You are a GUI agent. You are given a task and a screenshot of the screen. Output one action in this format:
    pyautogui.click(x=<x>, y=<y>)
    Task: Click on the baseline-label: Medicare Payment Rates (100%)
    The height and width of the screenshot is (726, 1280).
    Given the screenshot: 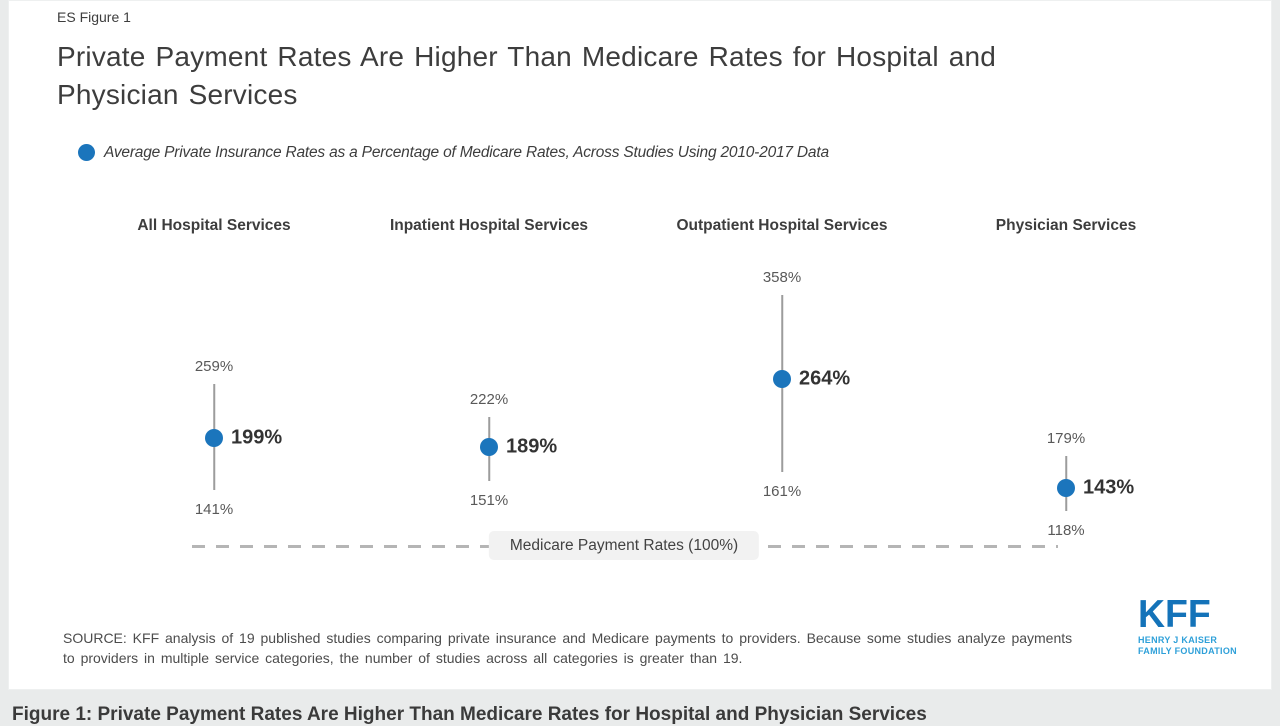 What is the action you would take?
    pyautogui.click(x=624, y=545)
    